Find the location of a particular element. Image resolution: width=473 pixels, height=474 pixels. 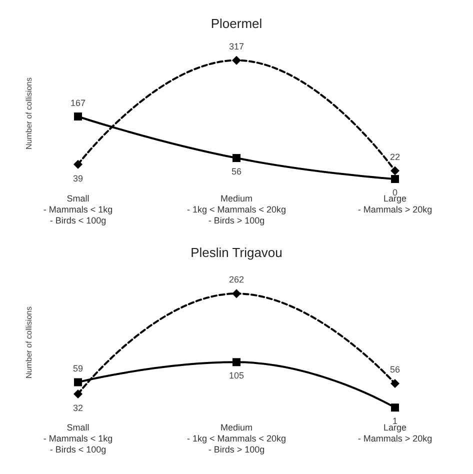

data-label: 167 is located at coordinates (78, 103).